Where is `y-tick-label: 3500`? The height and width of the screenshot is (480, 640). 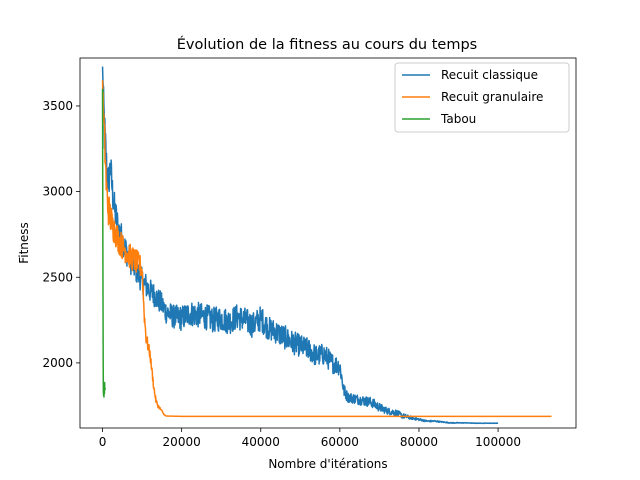 y-tick-label: 3500 is located at coordinates (57, 106).